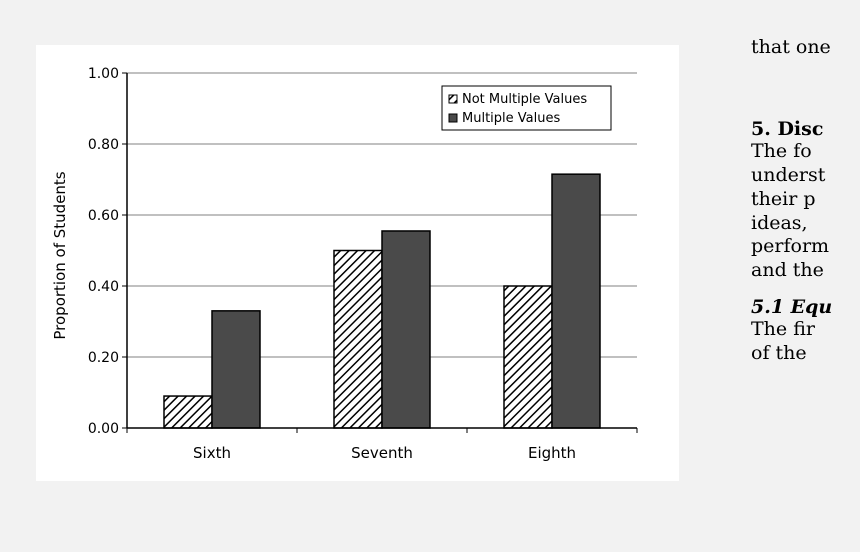 This screenshot has width=860, height=552. I want to click on text-line: underst, so click(788, 175).